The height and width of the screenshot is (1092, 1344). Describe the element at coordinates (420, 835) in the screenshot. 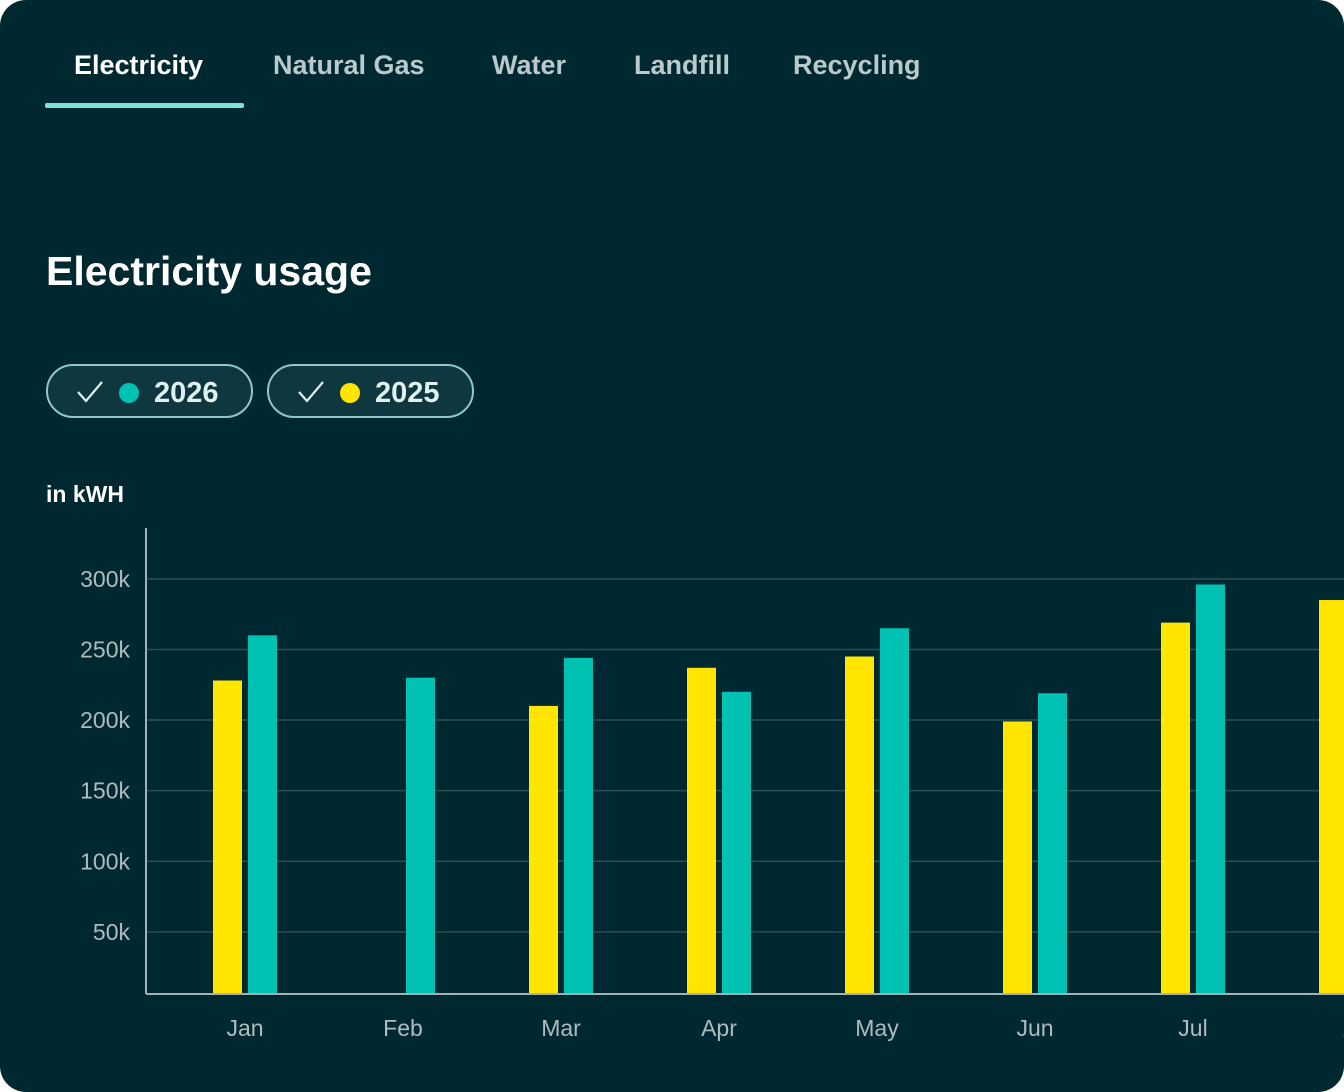

I see `bar-2026-feb` at that location.